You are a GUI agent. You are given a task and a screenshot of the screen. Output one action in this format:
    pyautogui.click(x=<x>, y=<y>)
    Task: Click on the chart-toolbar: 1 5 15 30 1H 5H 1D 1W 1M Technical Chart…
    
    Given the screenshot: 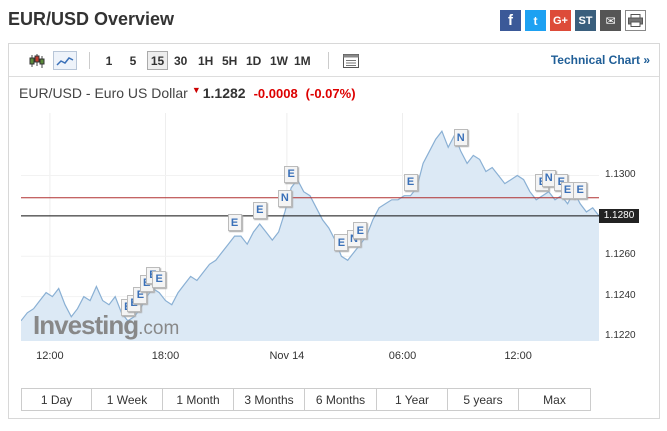 What is the action you would take?
    pyautogui.click(x=334, y=60)
    